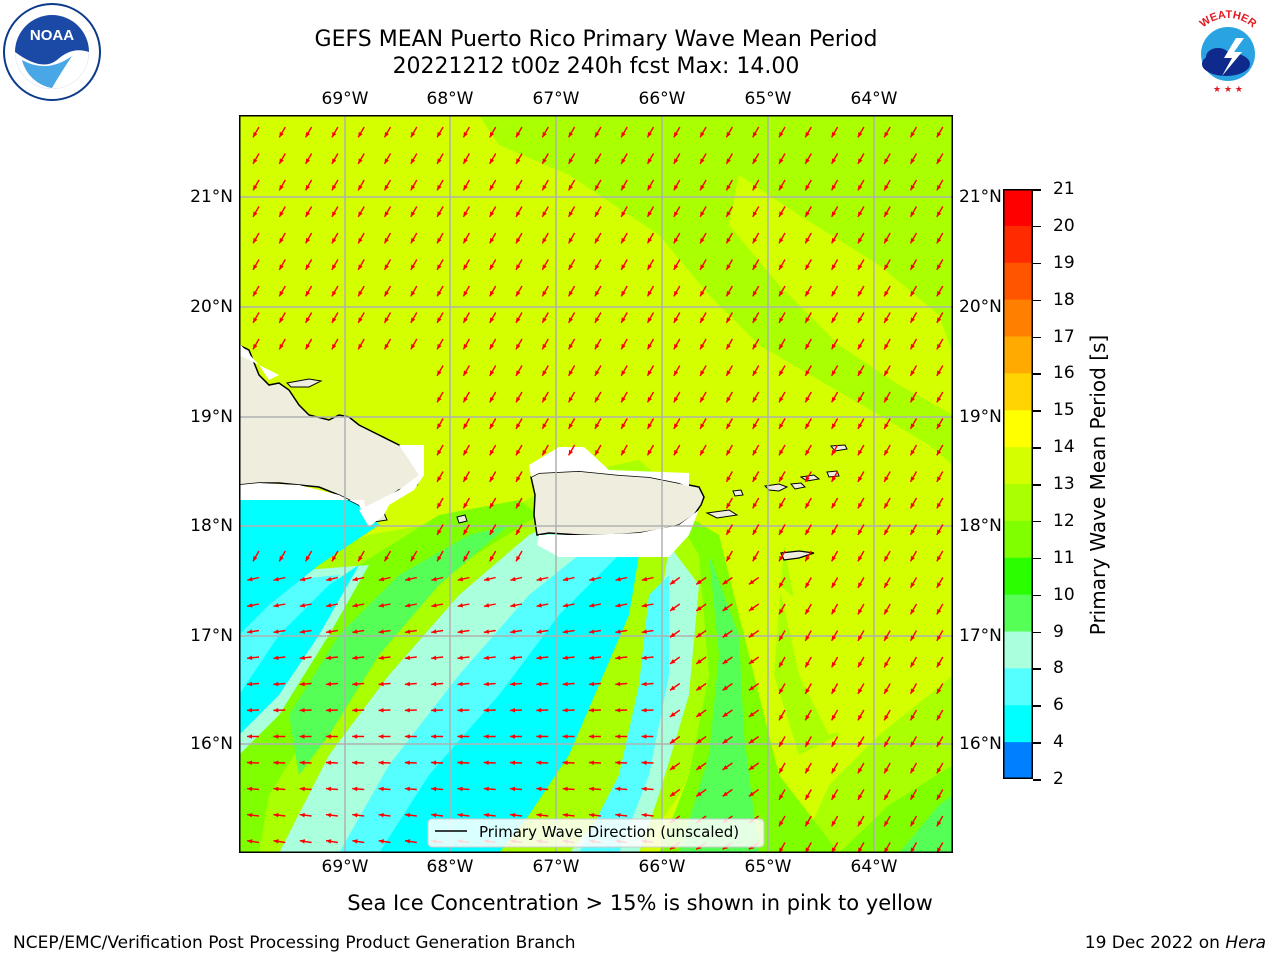 This screenshot has width=1280, height=960. What do you see at coordinates (738, 493) in the screenshot?
I see `island-culebra` at bounding box center [738, 493].